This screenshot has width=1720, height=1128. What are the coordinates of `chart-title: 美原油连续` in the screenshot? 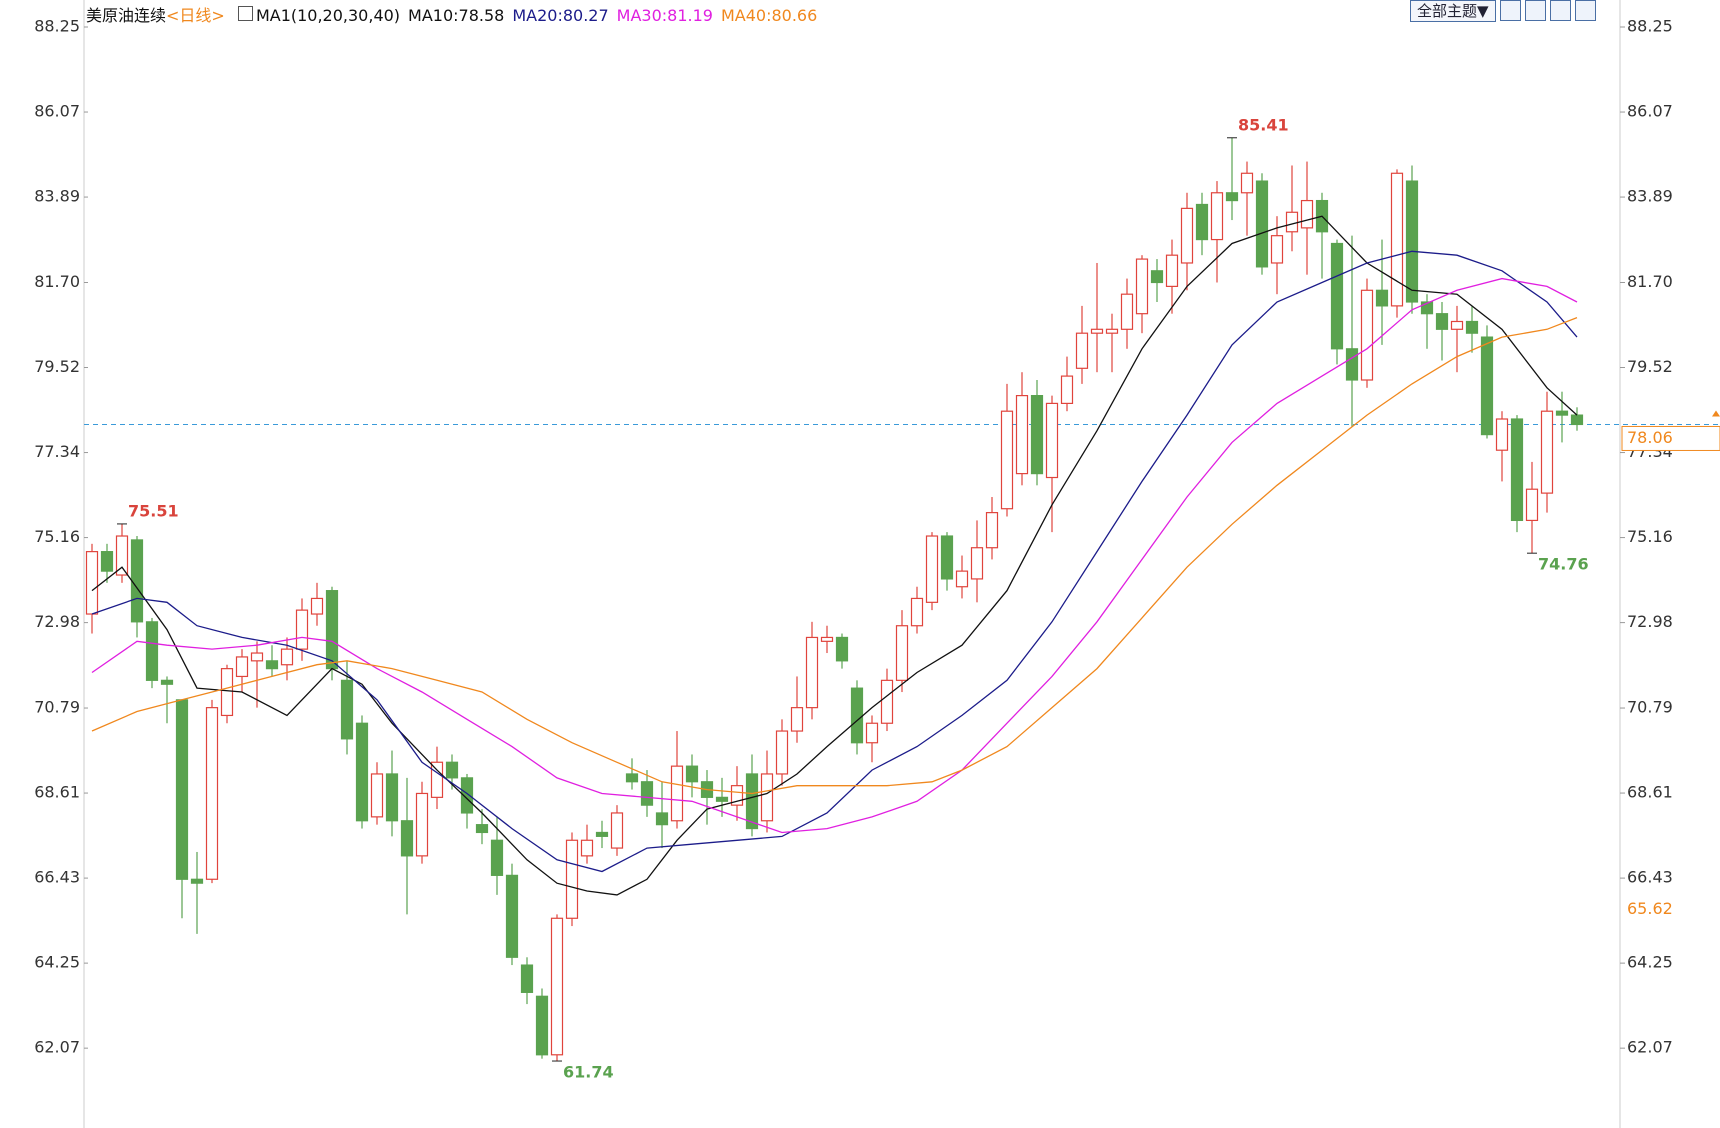 It's located at (126, 15).